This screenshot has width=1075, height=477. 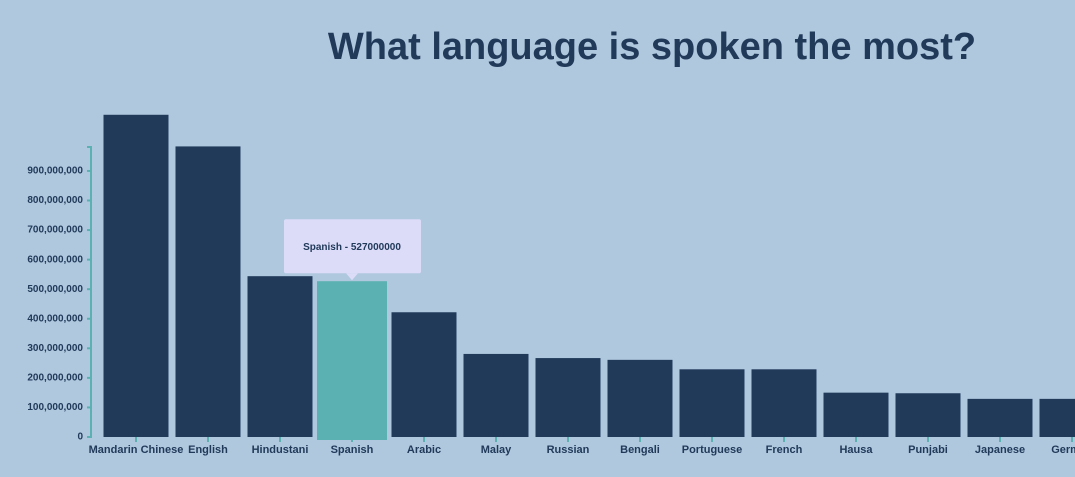 I want to click on tooltip-pointer, so click(x=352, y=277).